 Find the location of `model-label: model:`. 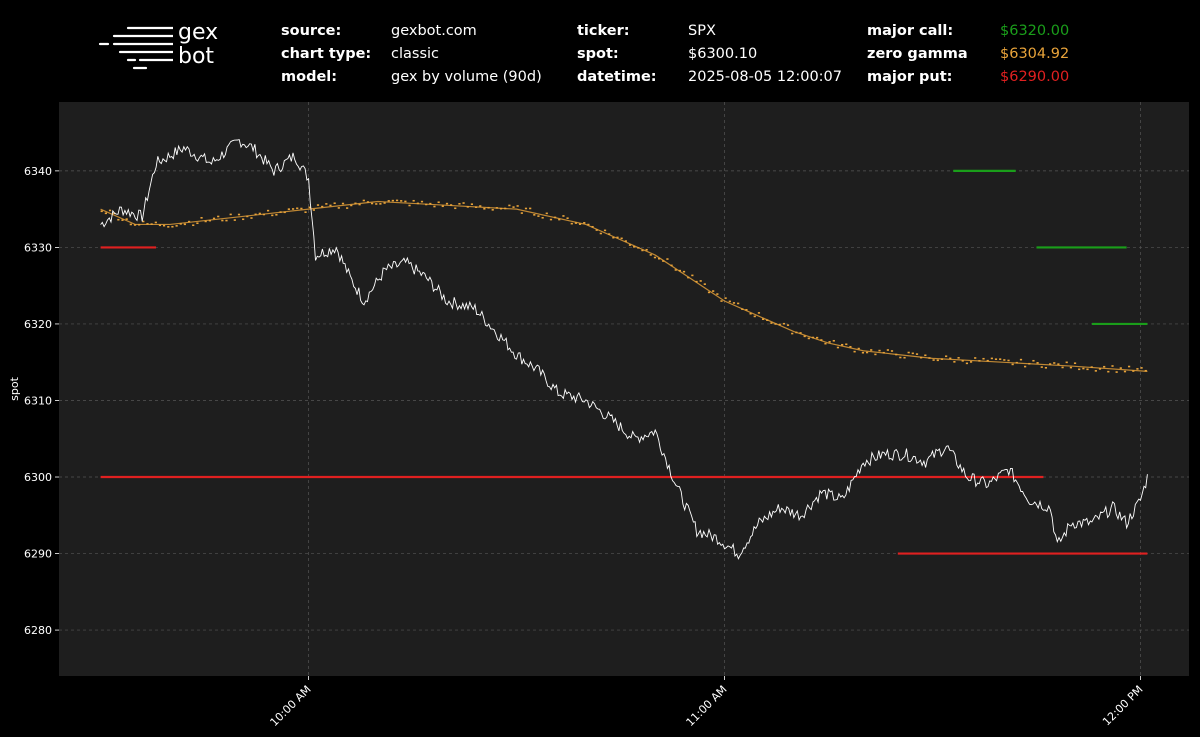

model-label: model: is located at coordinates (309, 77).